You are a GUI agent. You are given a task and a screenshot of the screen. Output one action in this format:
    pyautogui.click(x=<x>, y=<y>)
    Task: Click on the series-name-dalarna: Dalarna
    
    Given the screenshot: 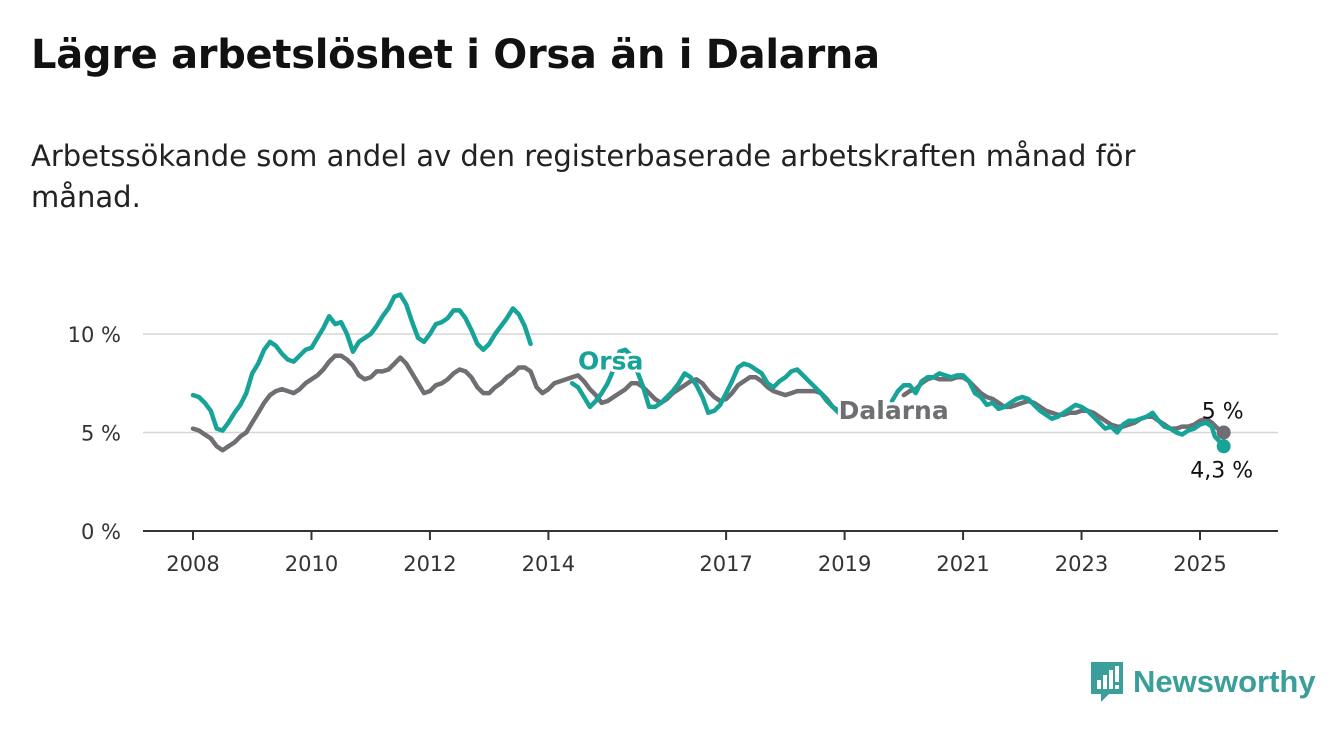 What is the action you would take?
    pyautogui.click(x=894, y=410)
    